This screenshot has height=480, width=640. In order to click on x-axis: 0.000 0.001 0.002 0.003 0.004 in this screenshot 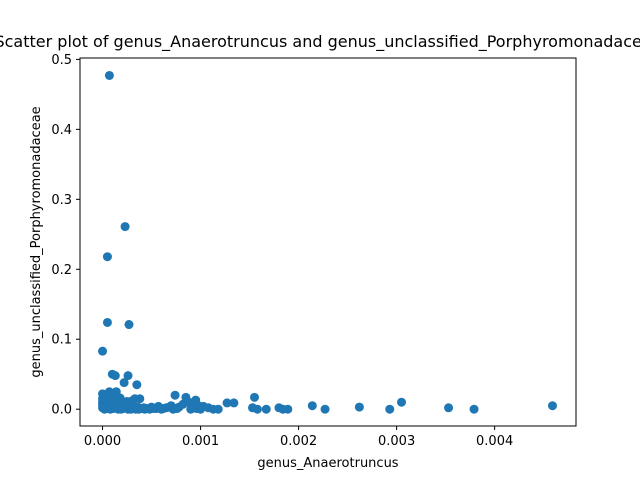, I will do `click(298, 437)`.